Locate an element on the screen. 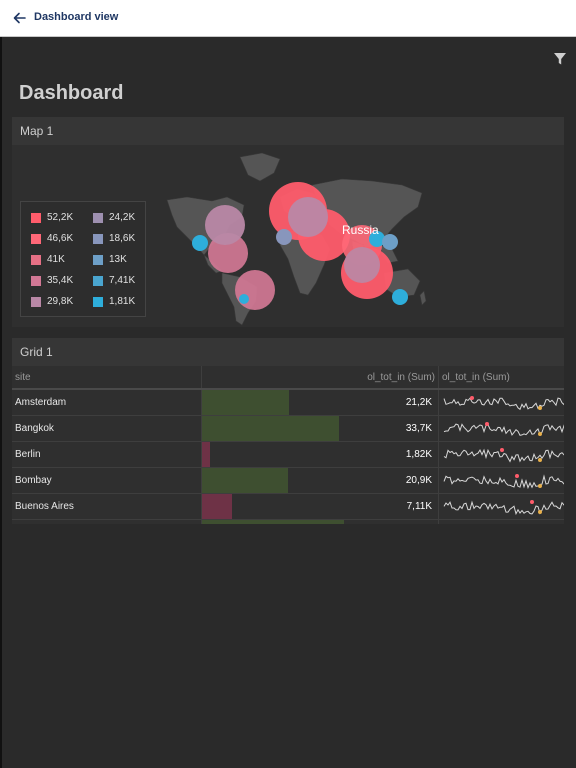 The width and height of the screenshot is (576, 768). value-text: 33,7K is located at coordinates (418, 428).